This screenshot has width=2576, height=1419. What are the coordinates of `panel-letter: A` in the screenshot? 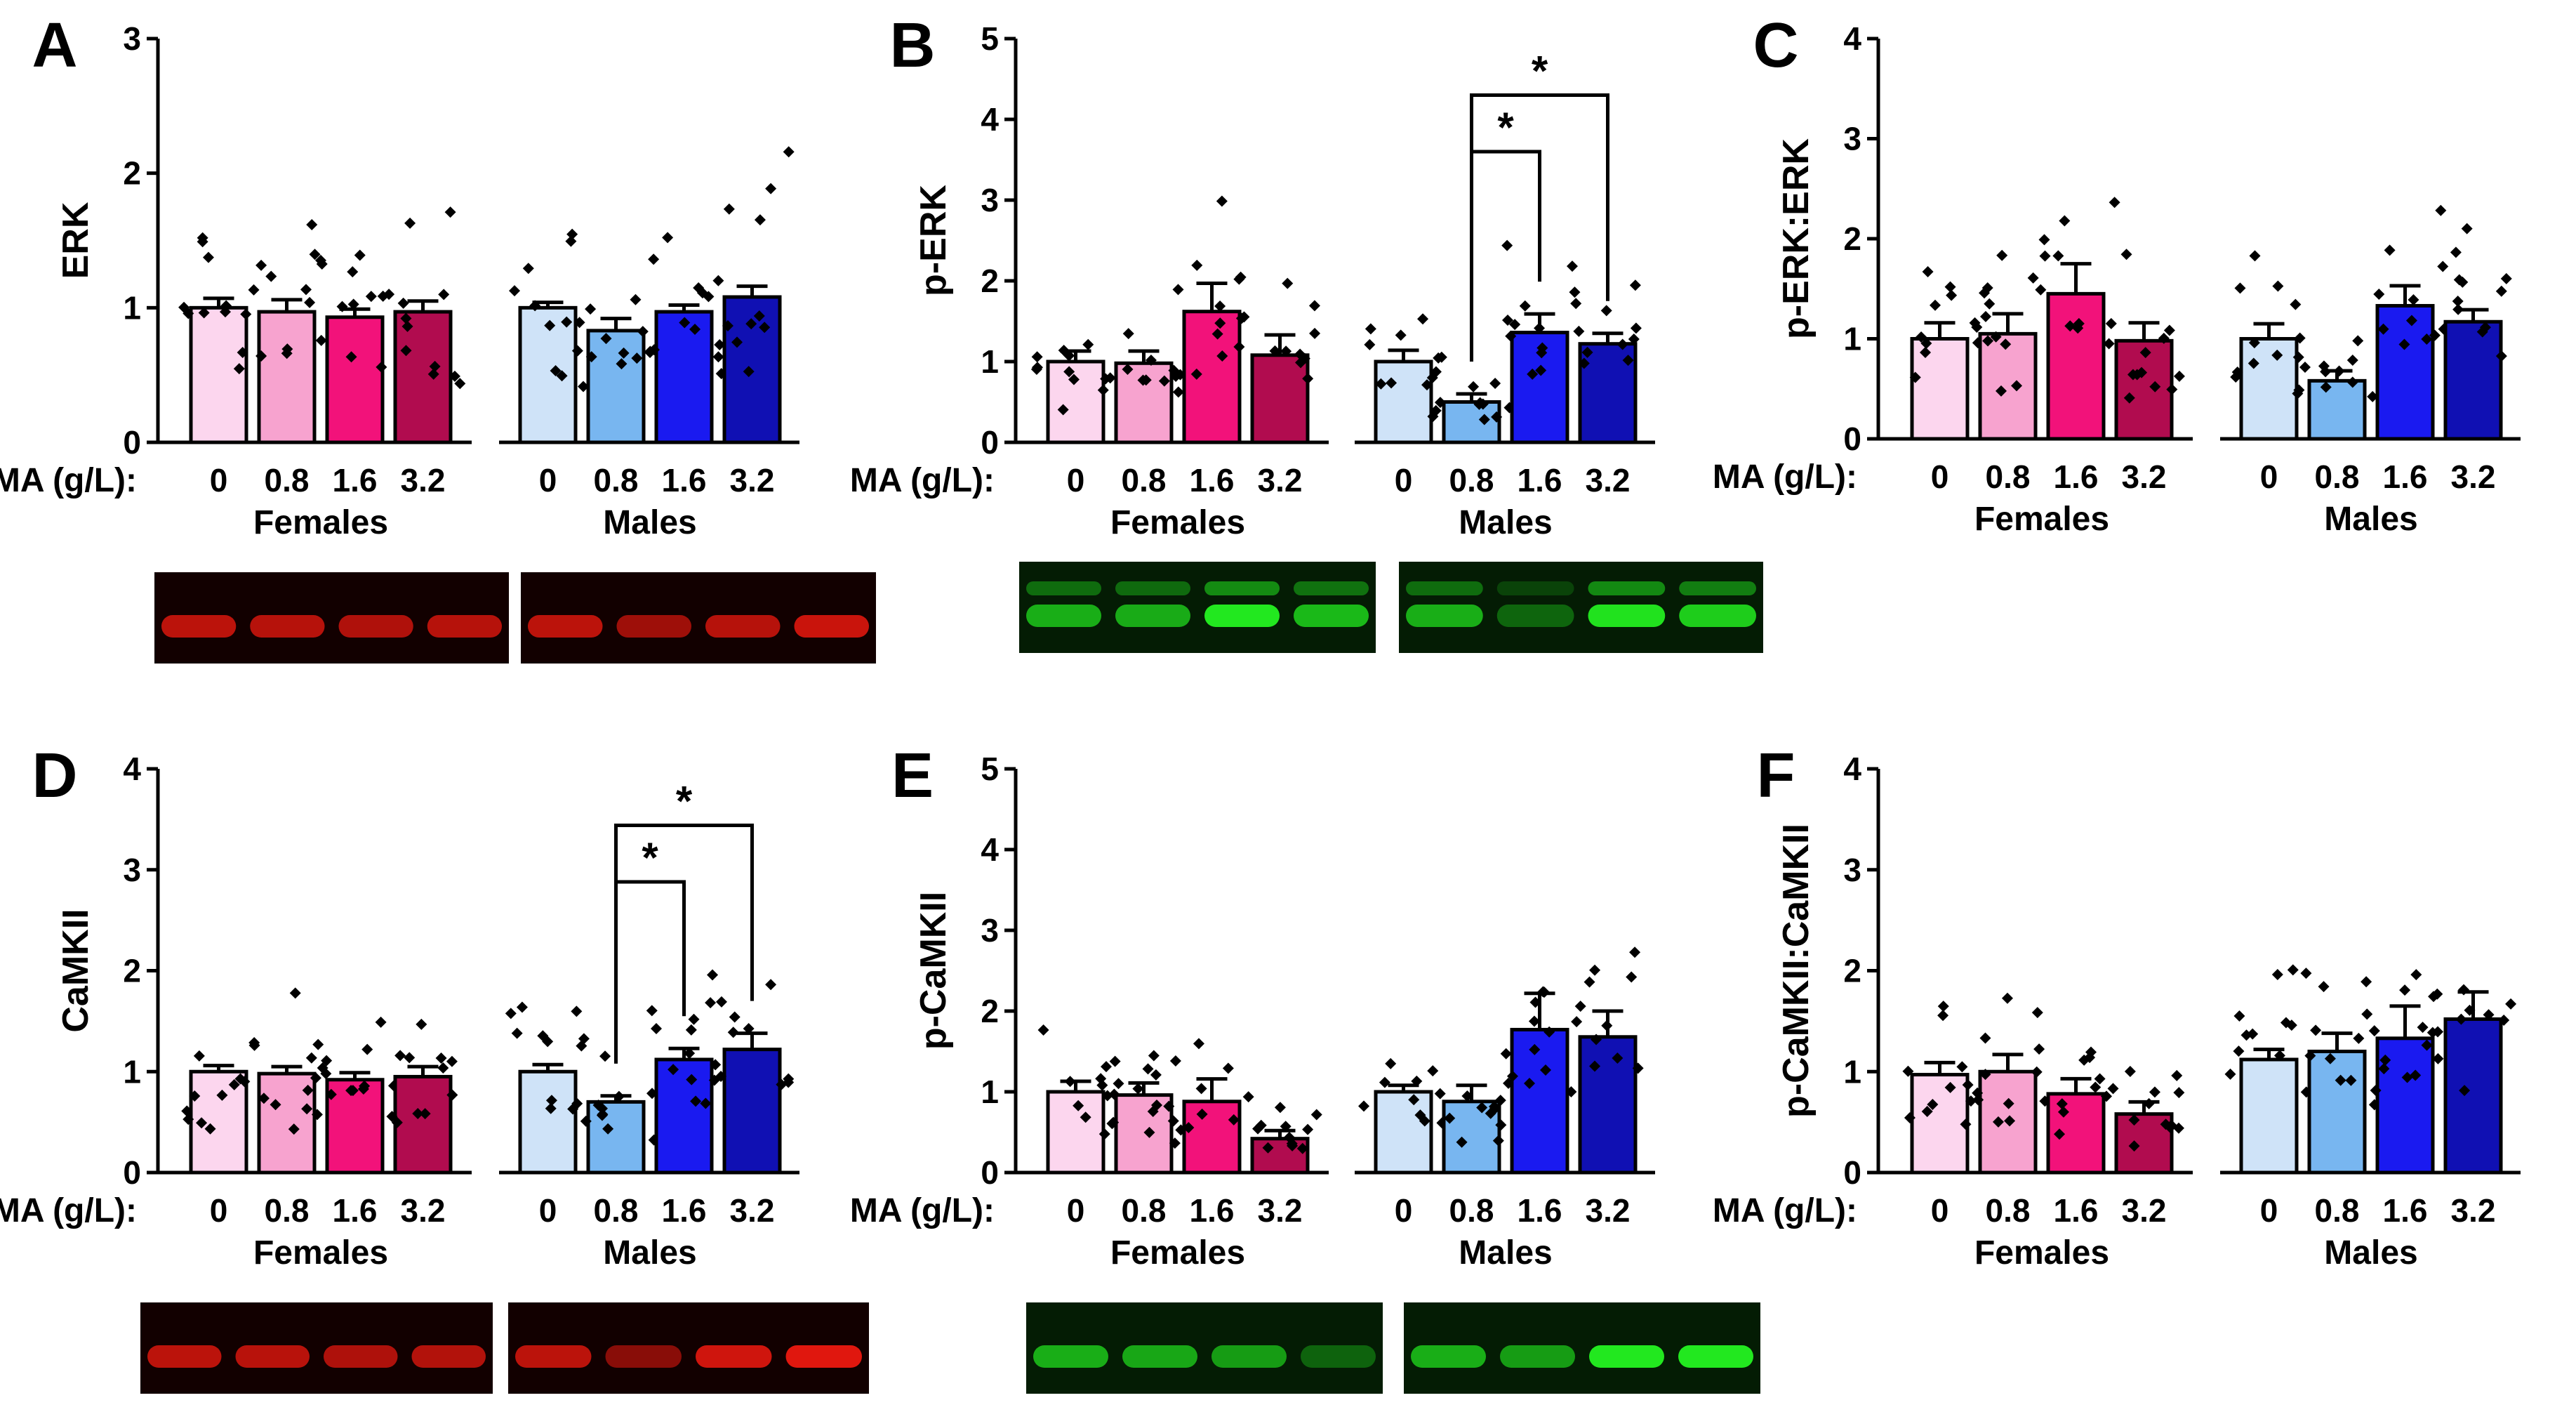 It's located at (55, 46).